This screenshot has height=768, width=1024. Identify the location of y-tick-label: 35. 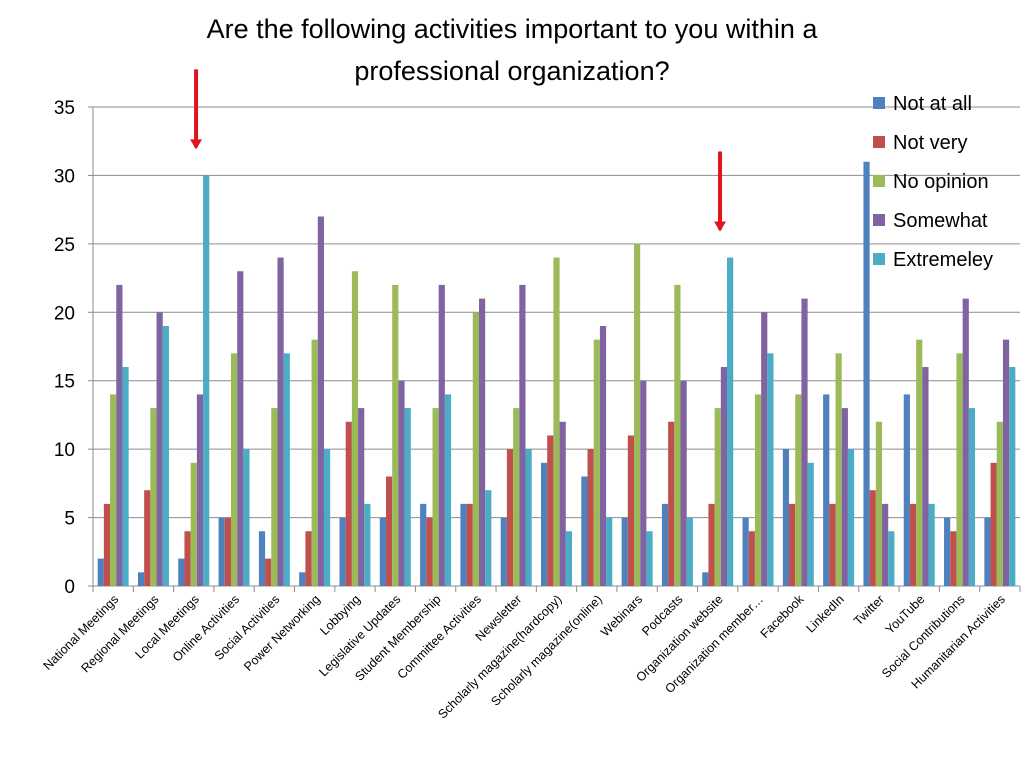
(64, 108).